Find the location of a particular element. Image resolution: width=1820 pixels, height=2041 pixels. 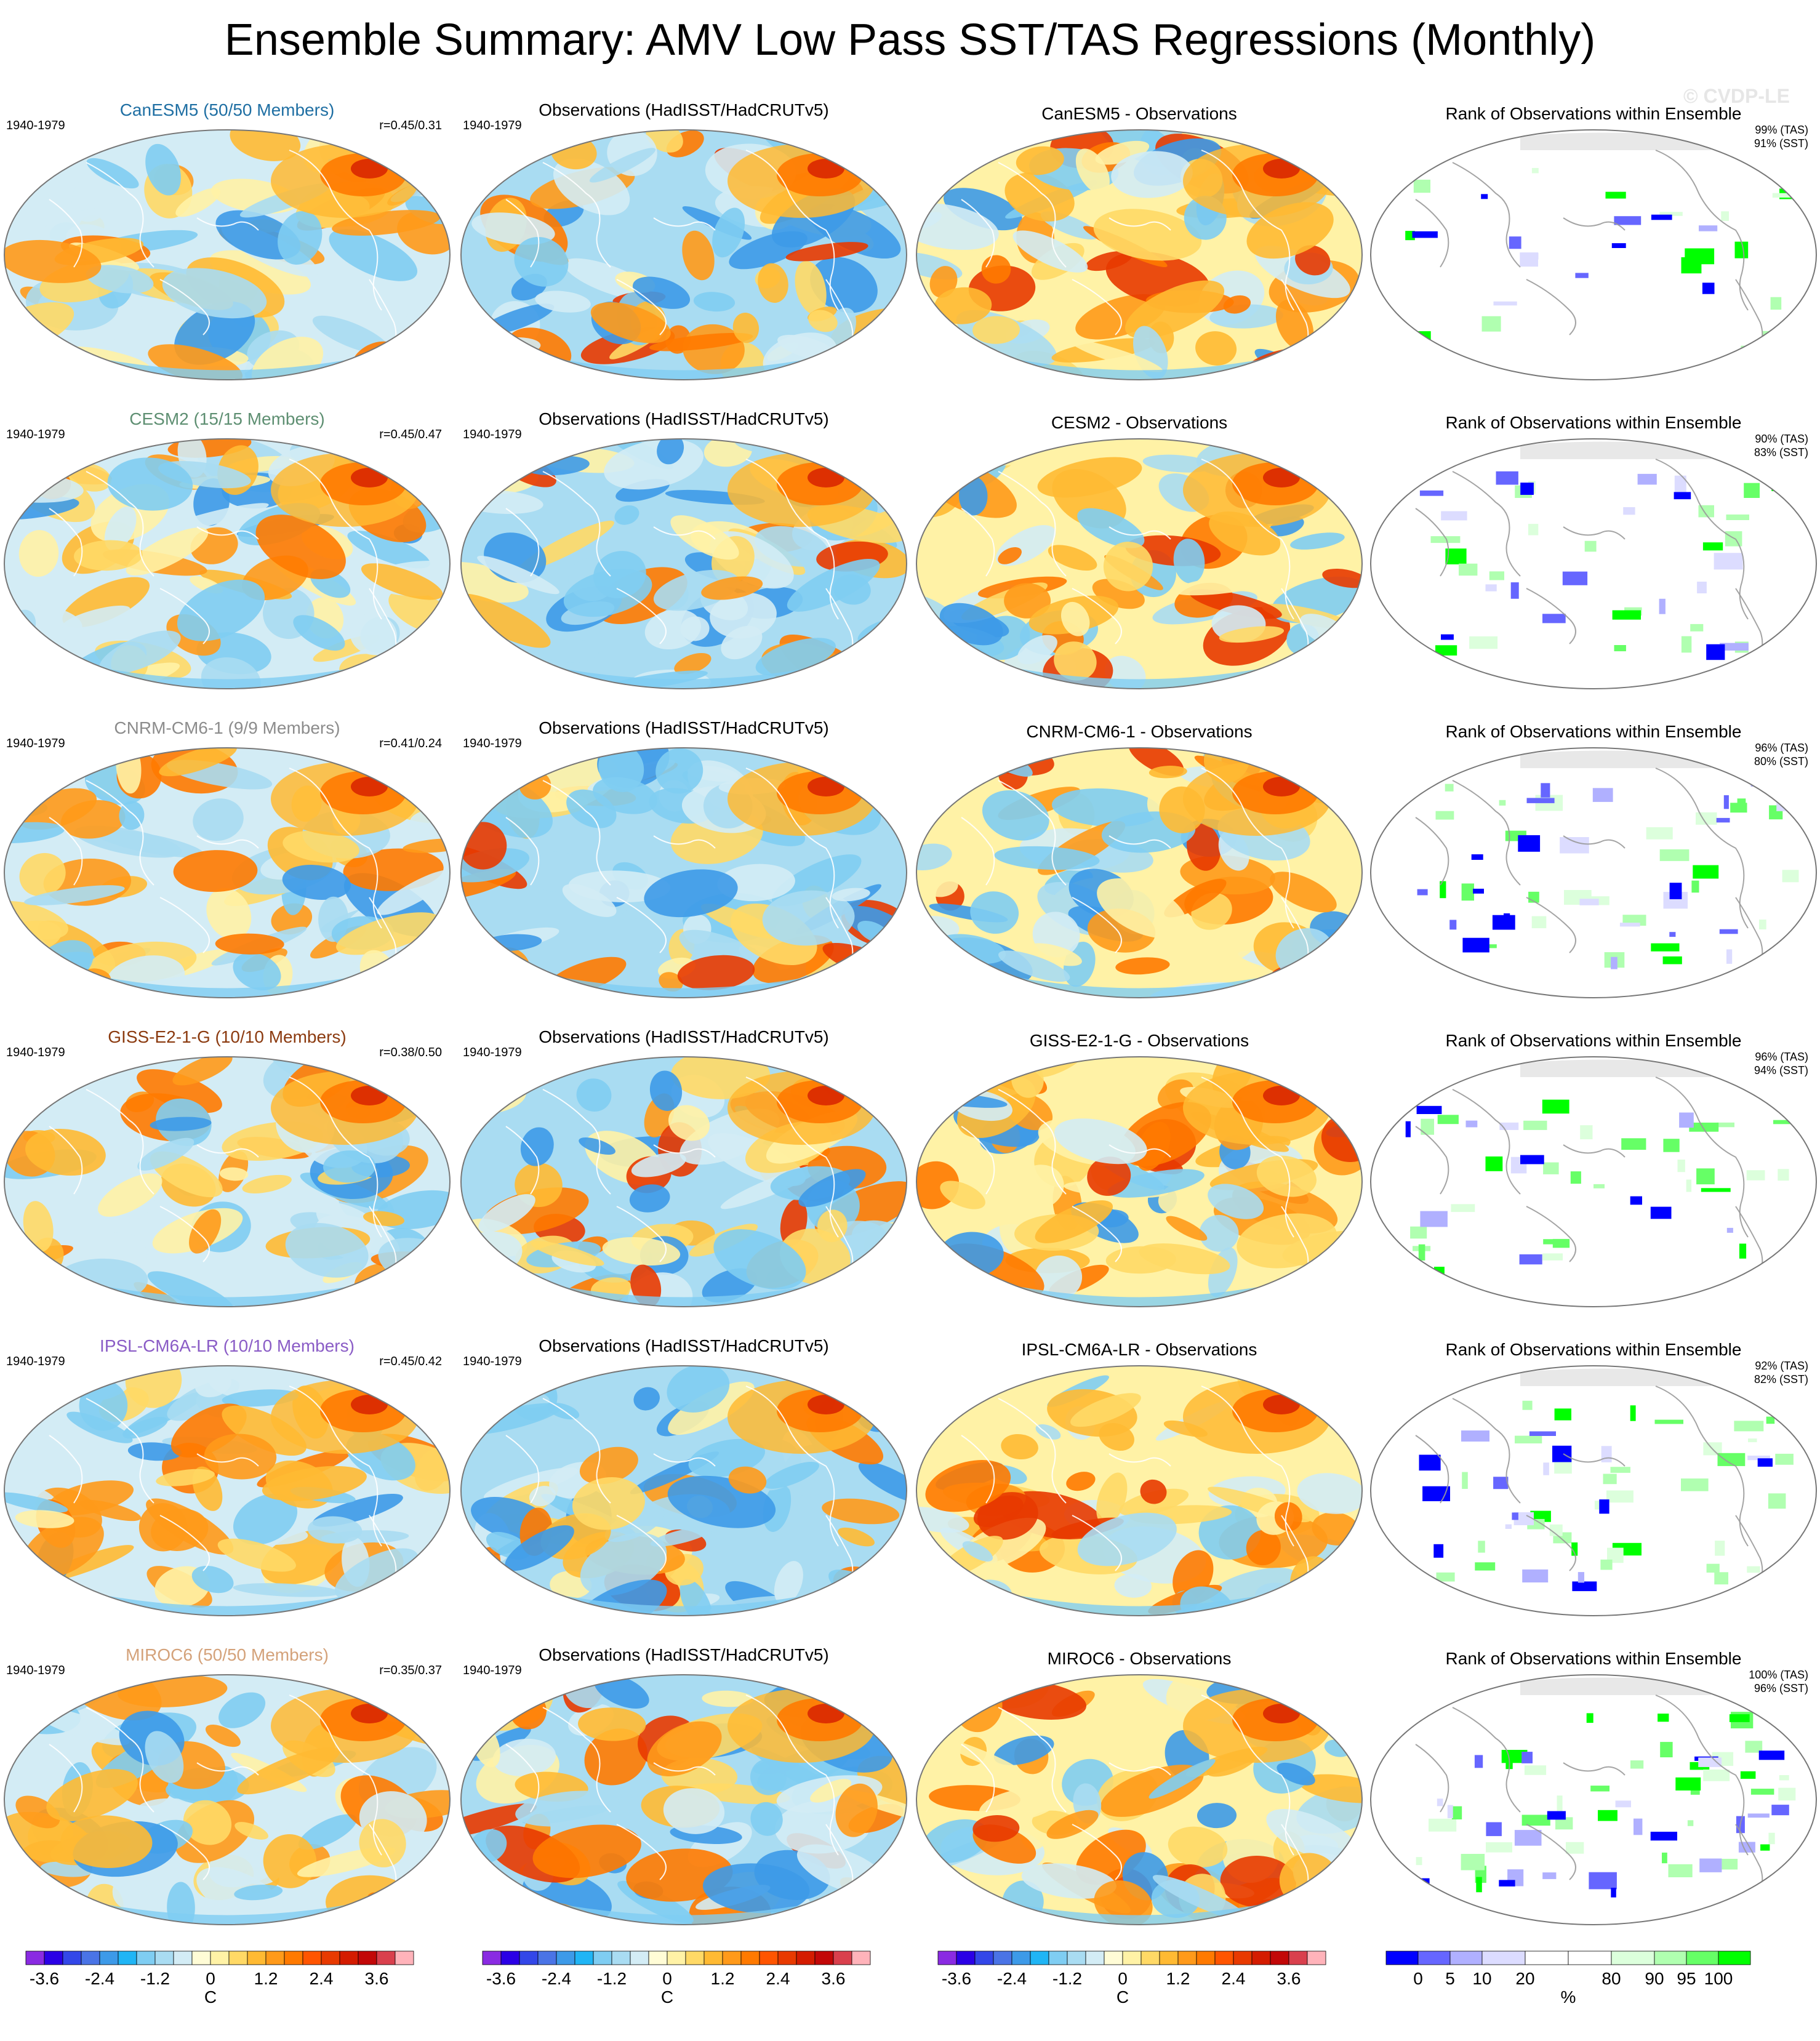

diff-title: CESM2 - Observations is located at coordinates (1139, 422).